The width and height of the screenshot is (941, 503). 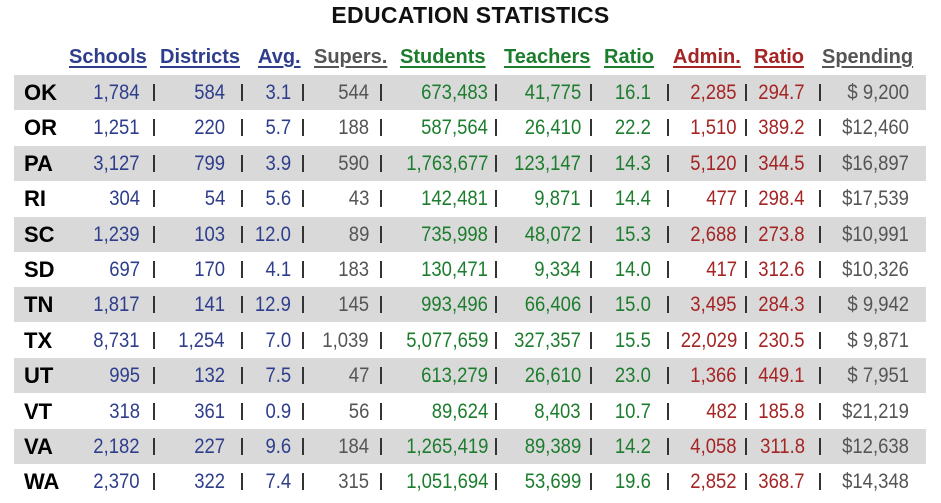 What do you see at coordinates (454, 199) in the screenshot?
I see `cell-students: 142,481` at bounding box center [454, 199].